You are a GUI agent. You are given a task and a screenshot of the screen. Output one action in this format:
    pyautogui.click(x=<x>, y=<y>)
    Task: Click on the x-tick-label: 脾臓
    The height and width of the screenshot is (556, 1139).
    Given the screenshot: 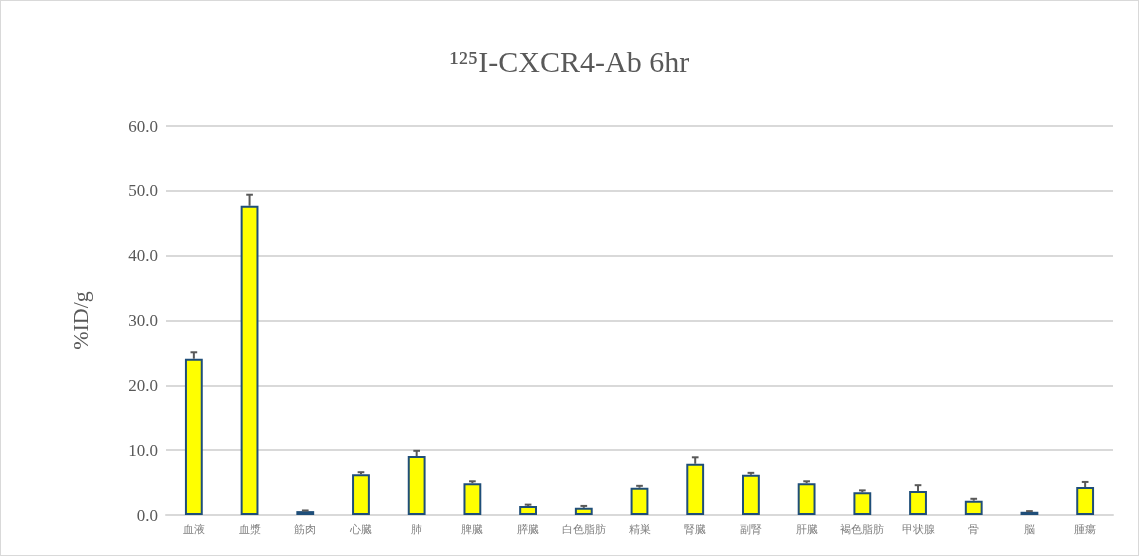 What is the action you would take?
    pyautogui.click(x=472, y=528)
    